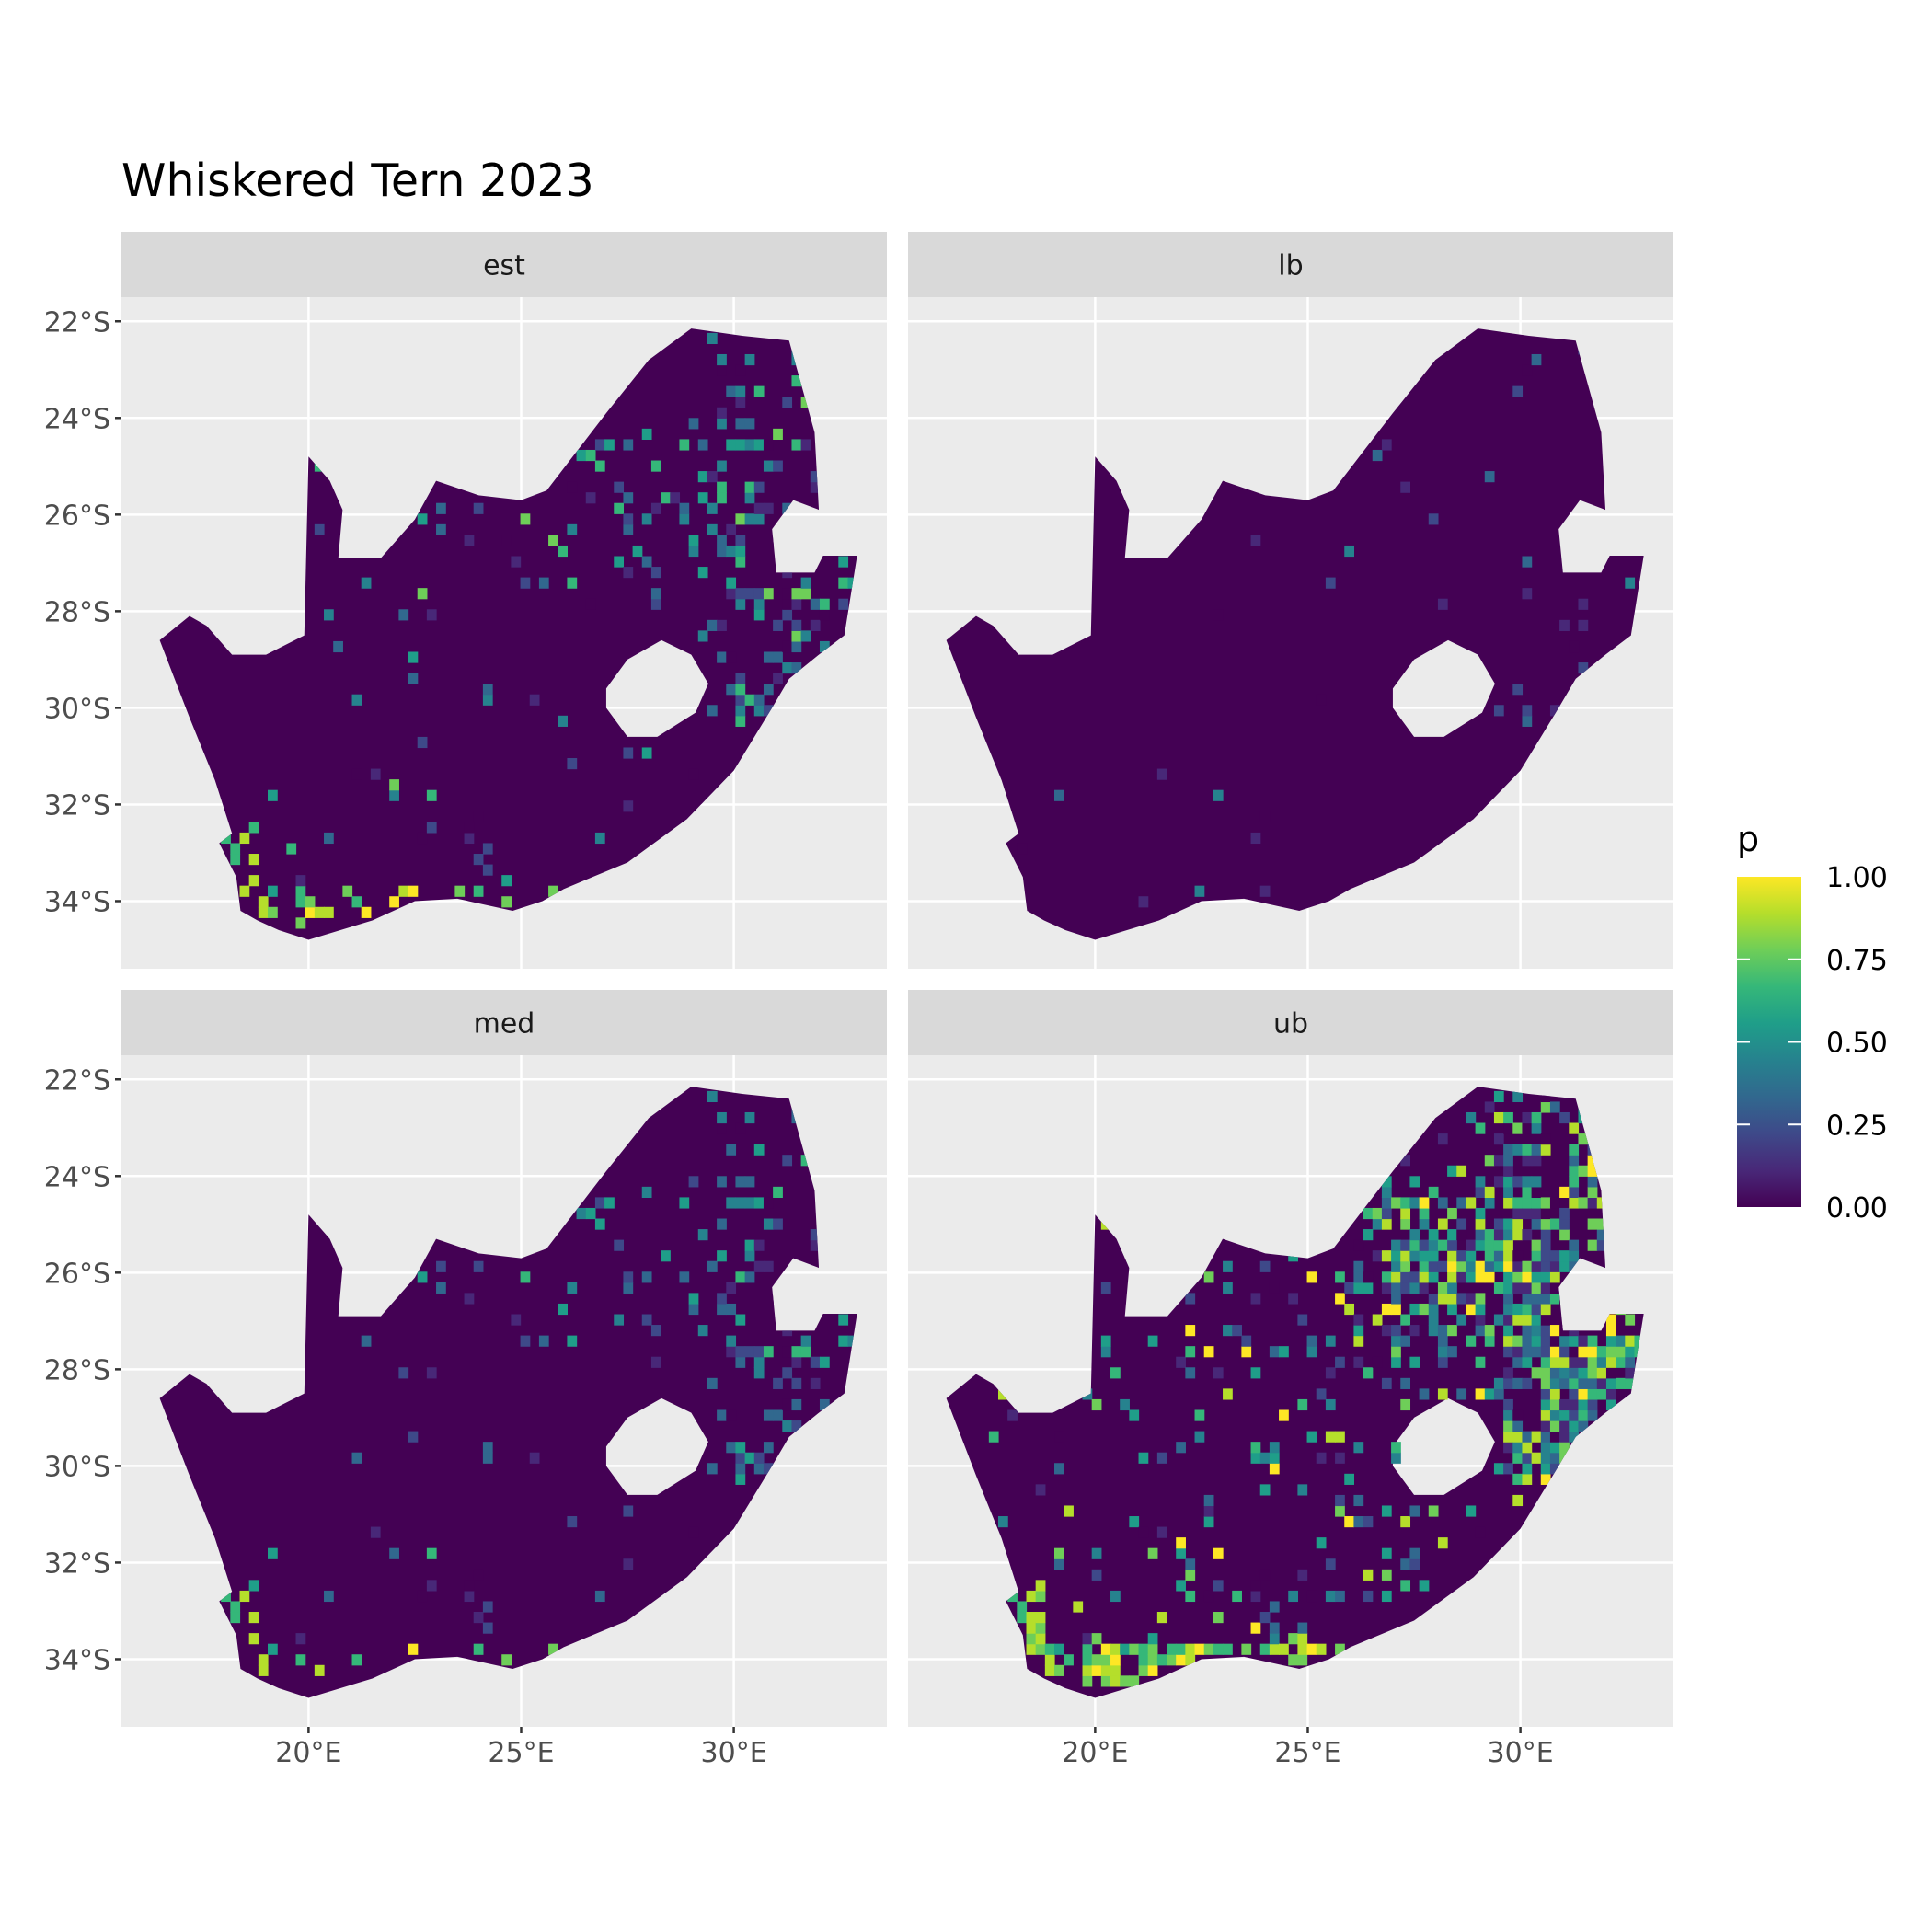 The image size is (1932, 1932). What do you see at coordinates (77, 419) in the screenshot?
I see `y-tick-label: 24°S` at bounding box center [77, 419].